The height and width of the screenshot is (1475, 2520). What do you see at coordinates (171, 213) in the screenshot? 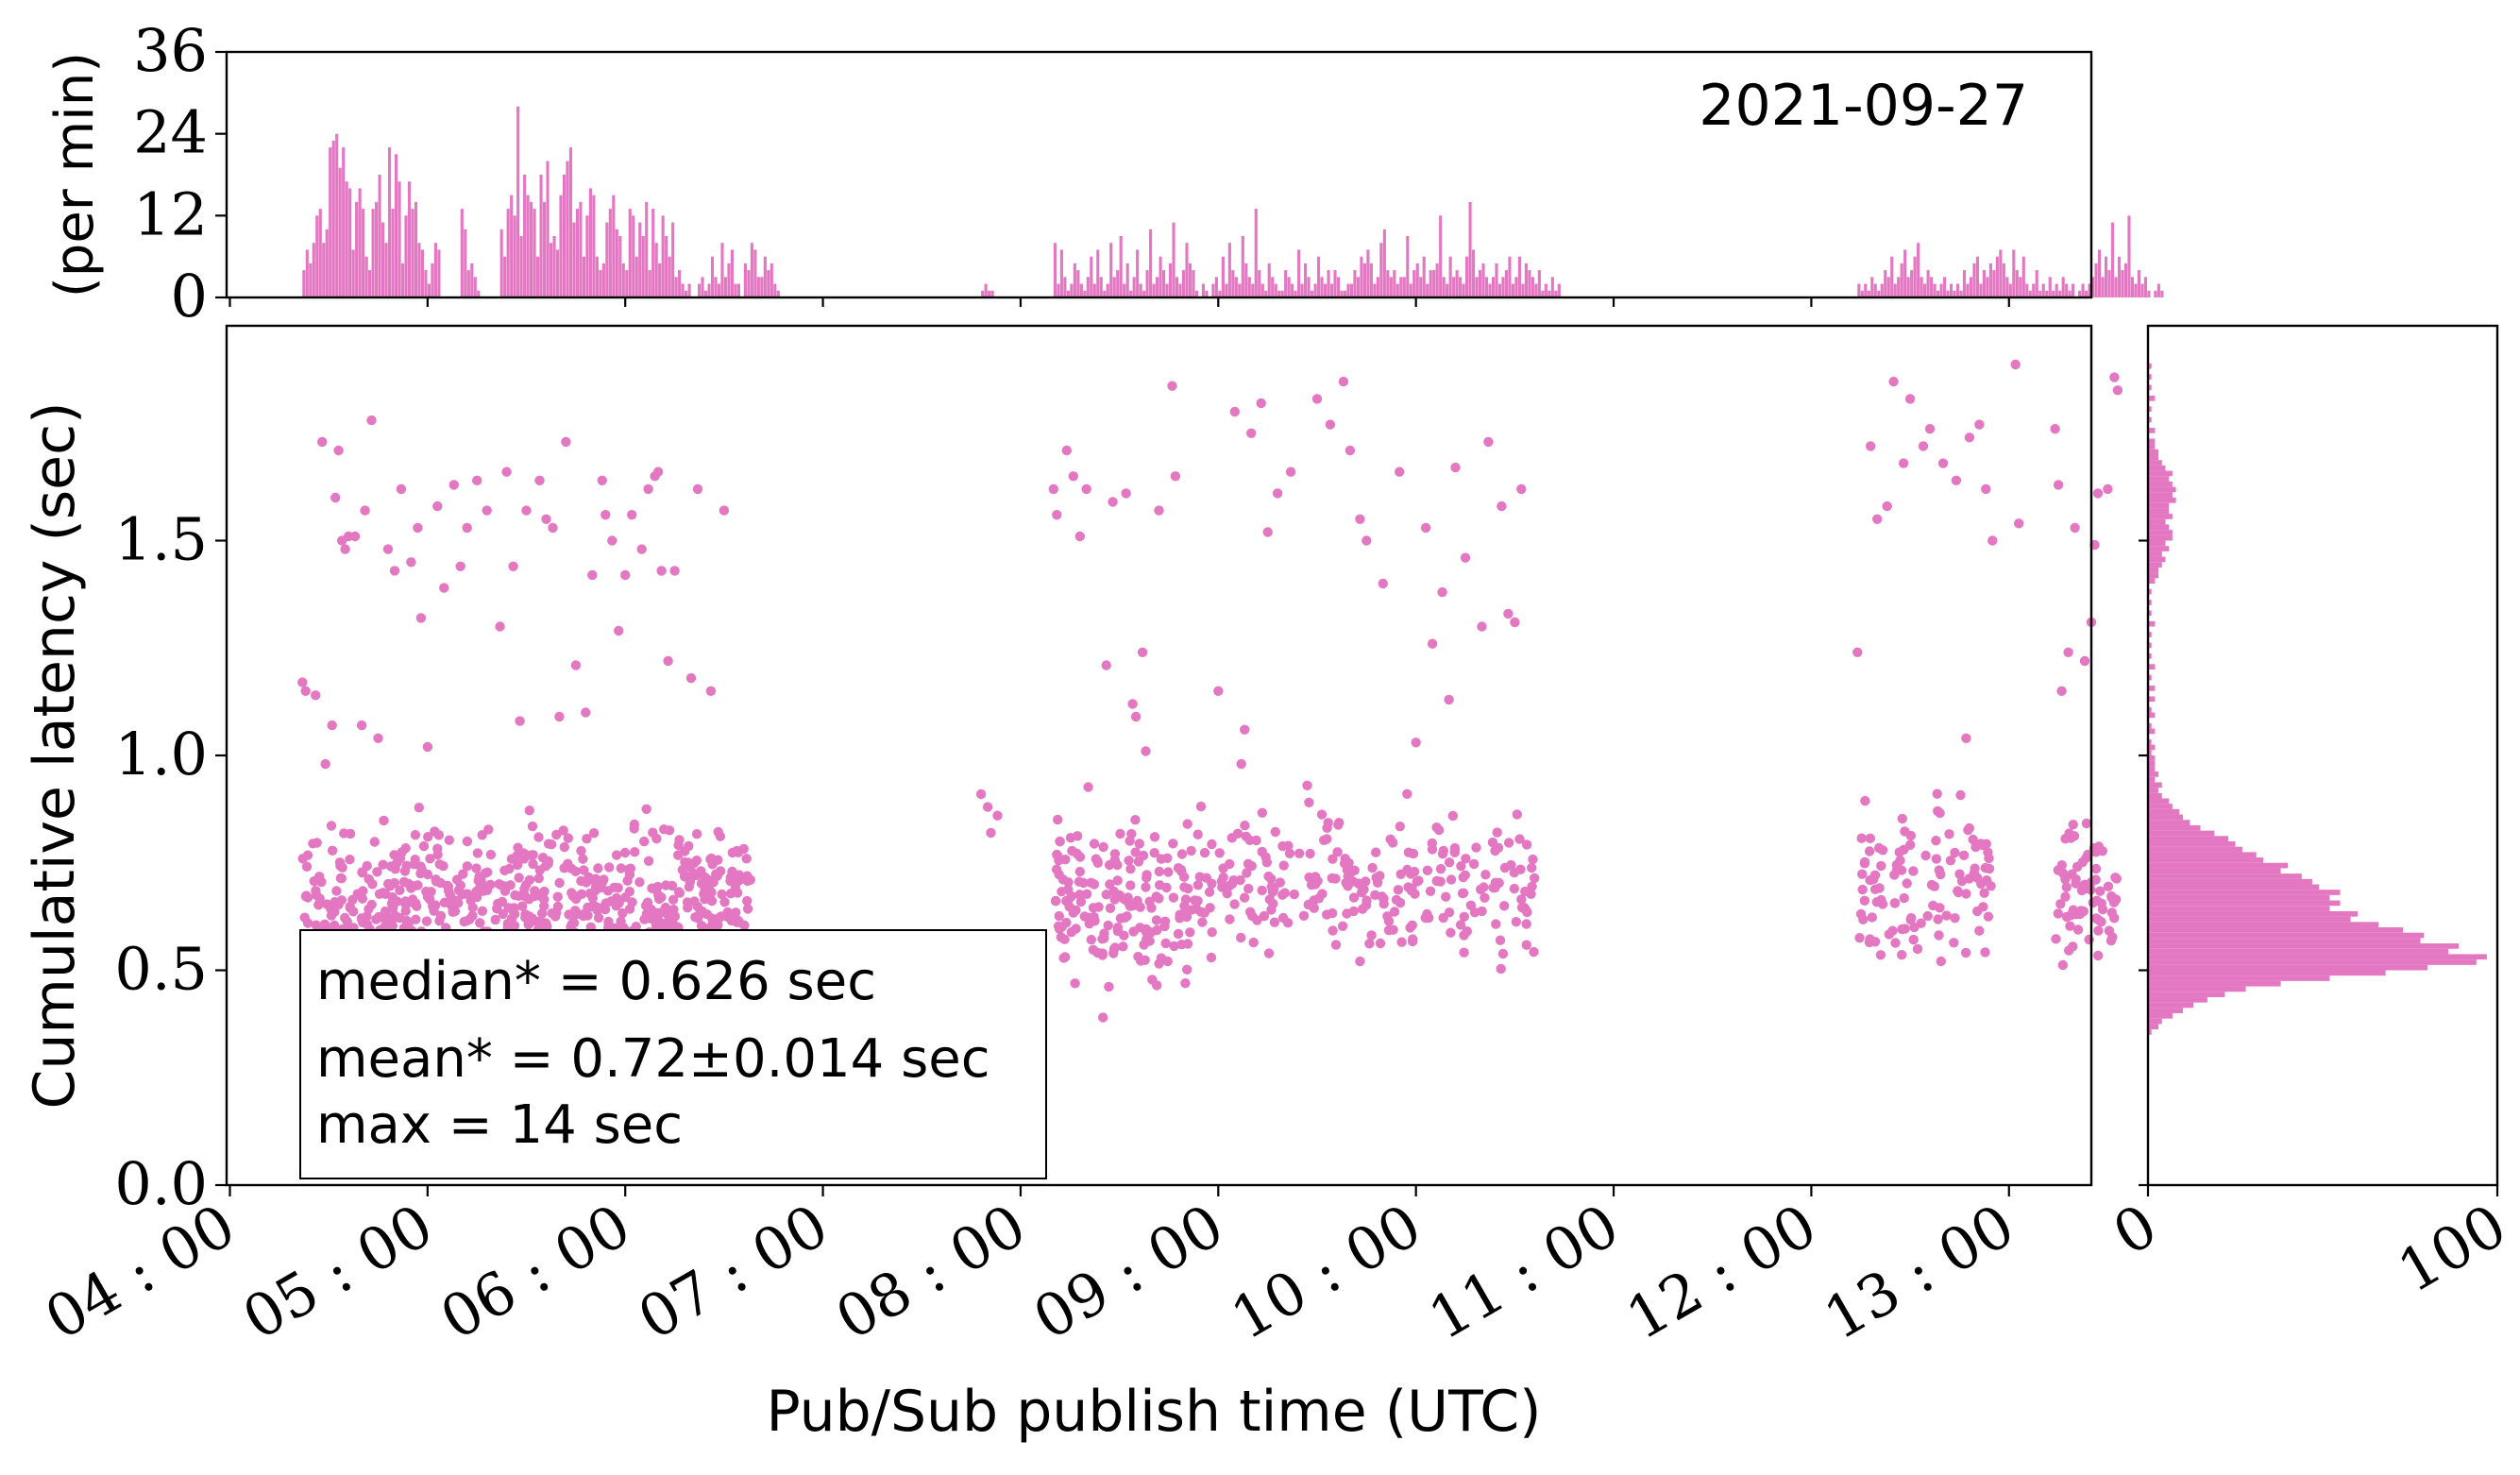
I see `top-y-tick-label: 12` at bounding box center [171, 213].